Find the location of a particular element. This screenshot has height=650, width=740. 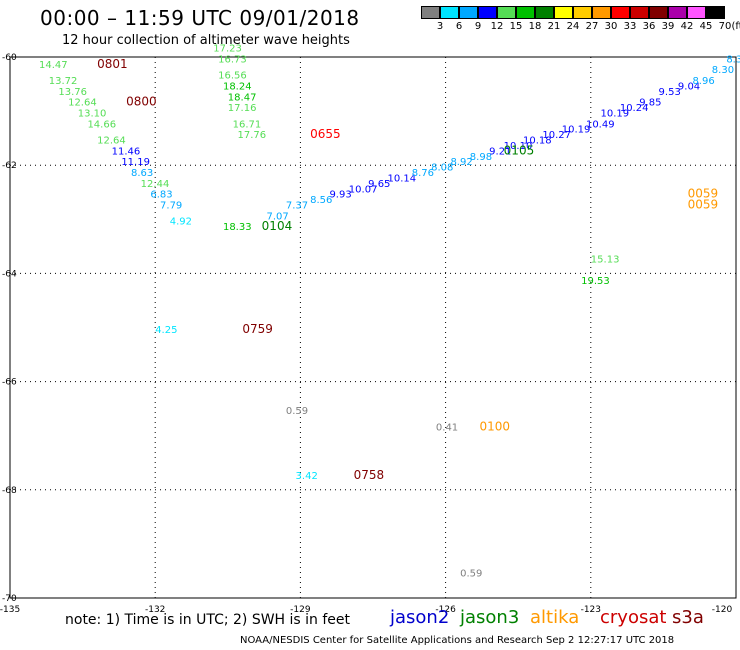

colorbar-label: 9 is located at coordinates (478, 26).